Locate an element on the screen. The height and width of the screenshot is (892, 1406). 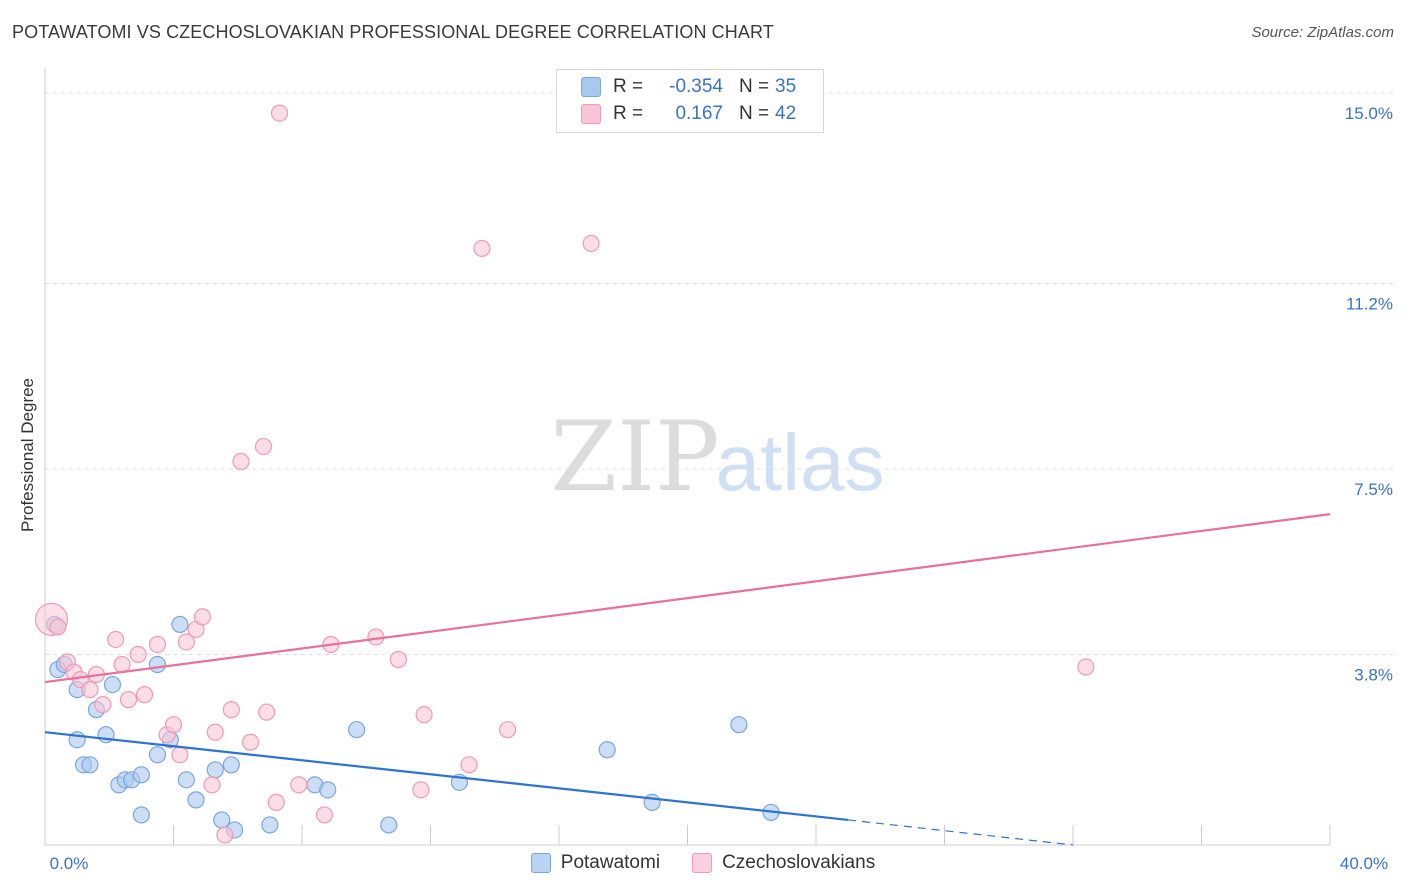
legend-row-czechoslovakians: R = 0.167 N = 42 is located at coordinates (688, 114).